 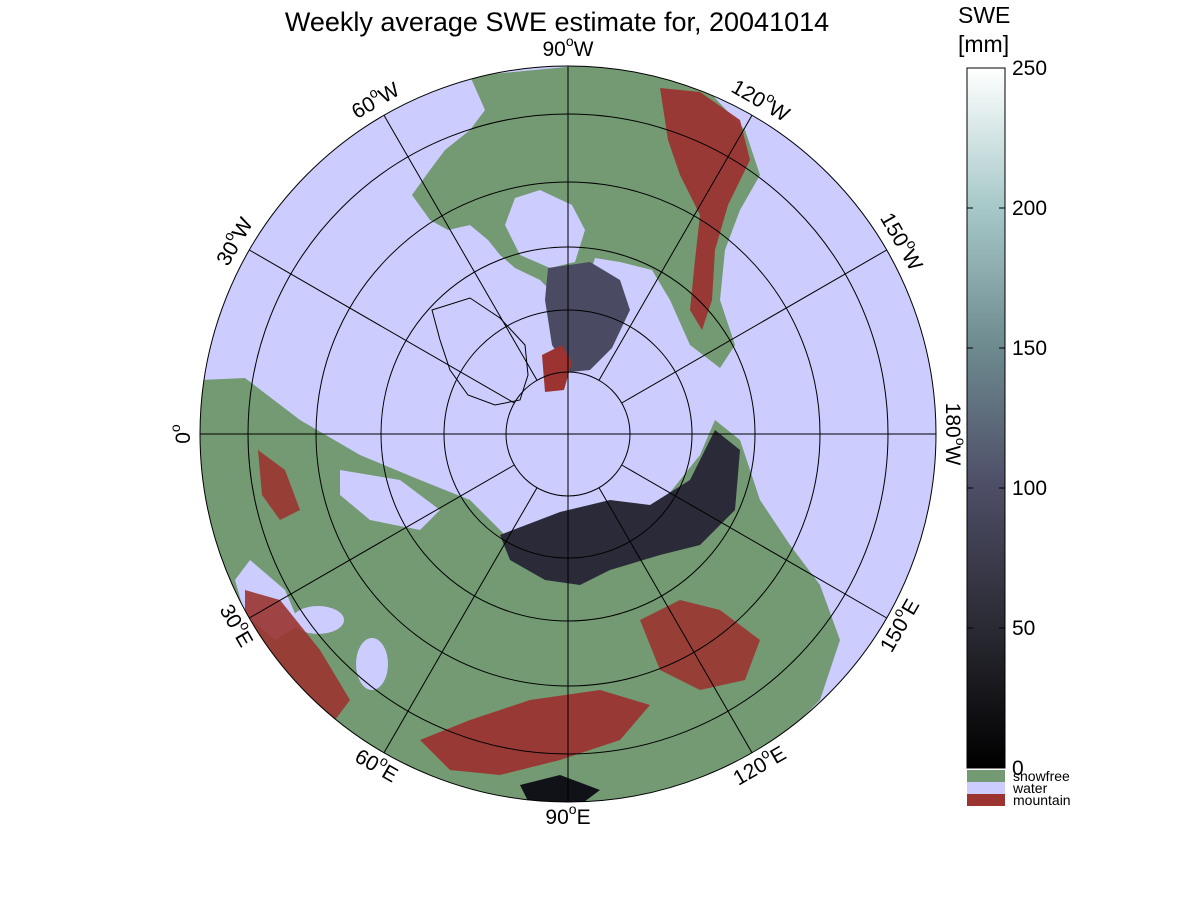 I want to click on category-label: mountain, so click(x=1042, y=800).